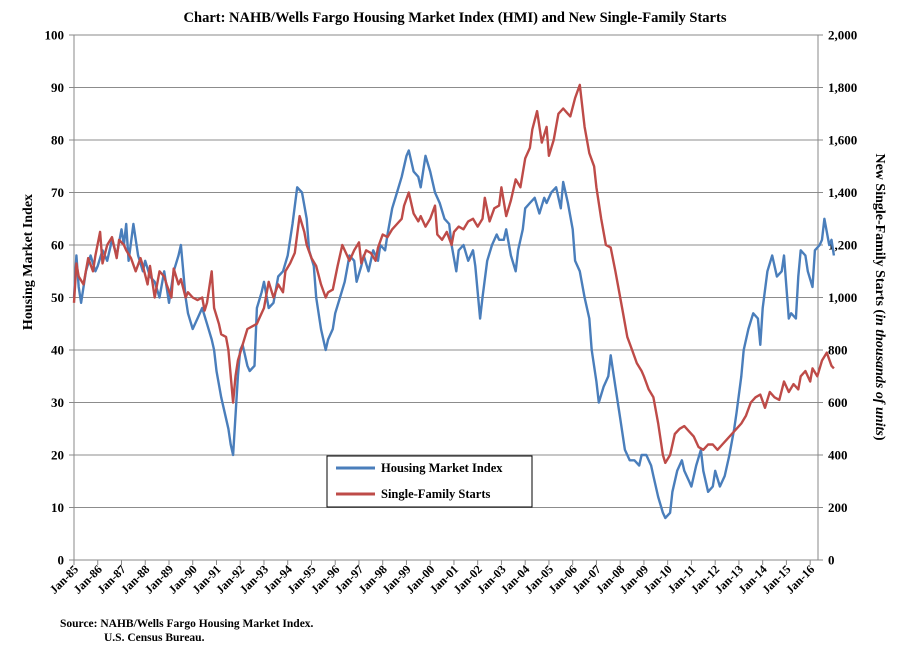  Describe the element at coordinates (55, 35) in the screenshot. I see `left-tick-label: 100` at that location.